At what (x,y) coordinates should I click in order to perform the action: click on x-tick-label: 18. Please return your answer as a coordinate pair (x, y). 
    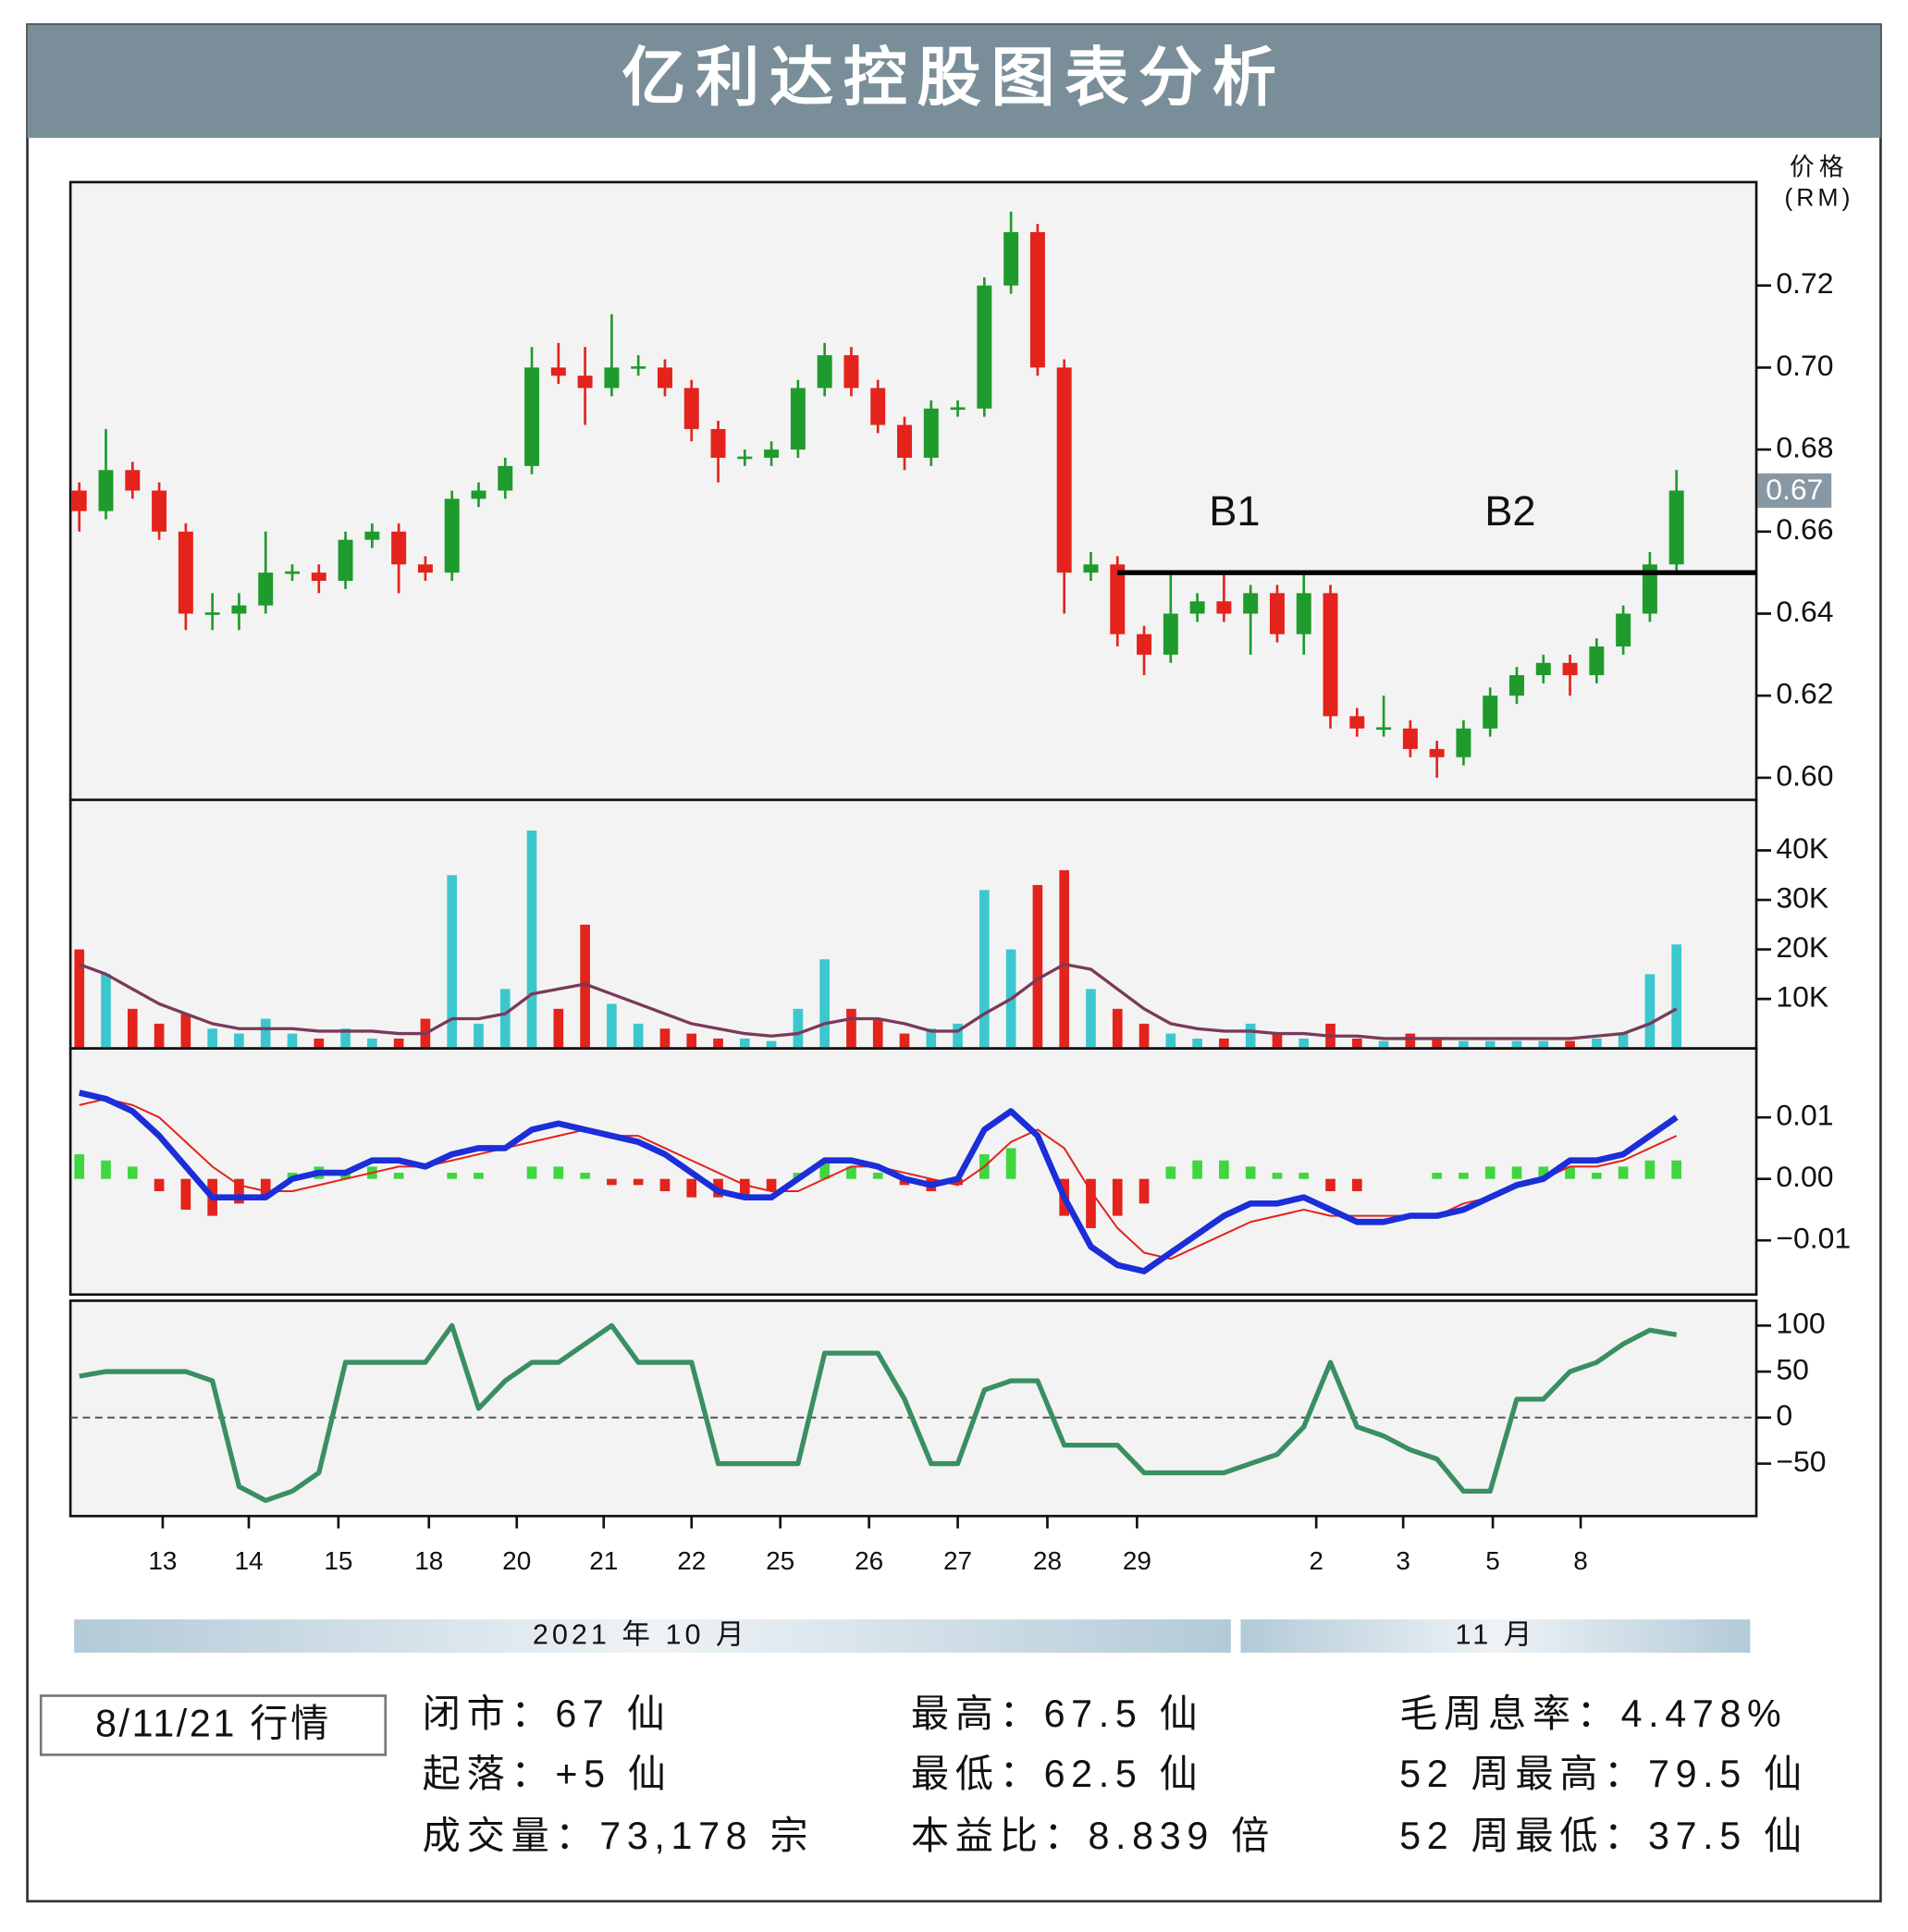
    Looking at the image, I should click on (428, 1561).